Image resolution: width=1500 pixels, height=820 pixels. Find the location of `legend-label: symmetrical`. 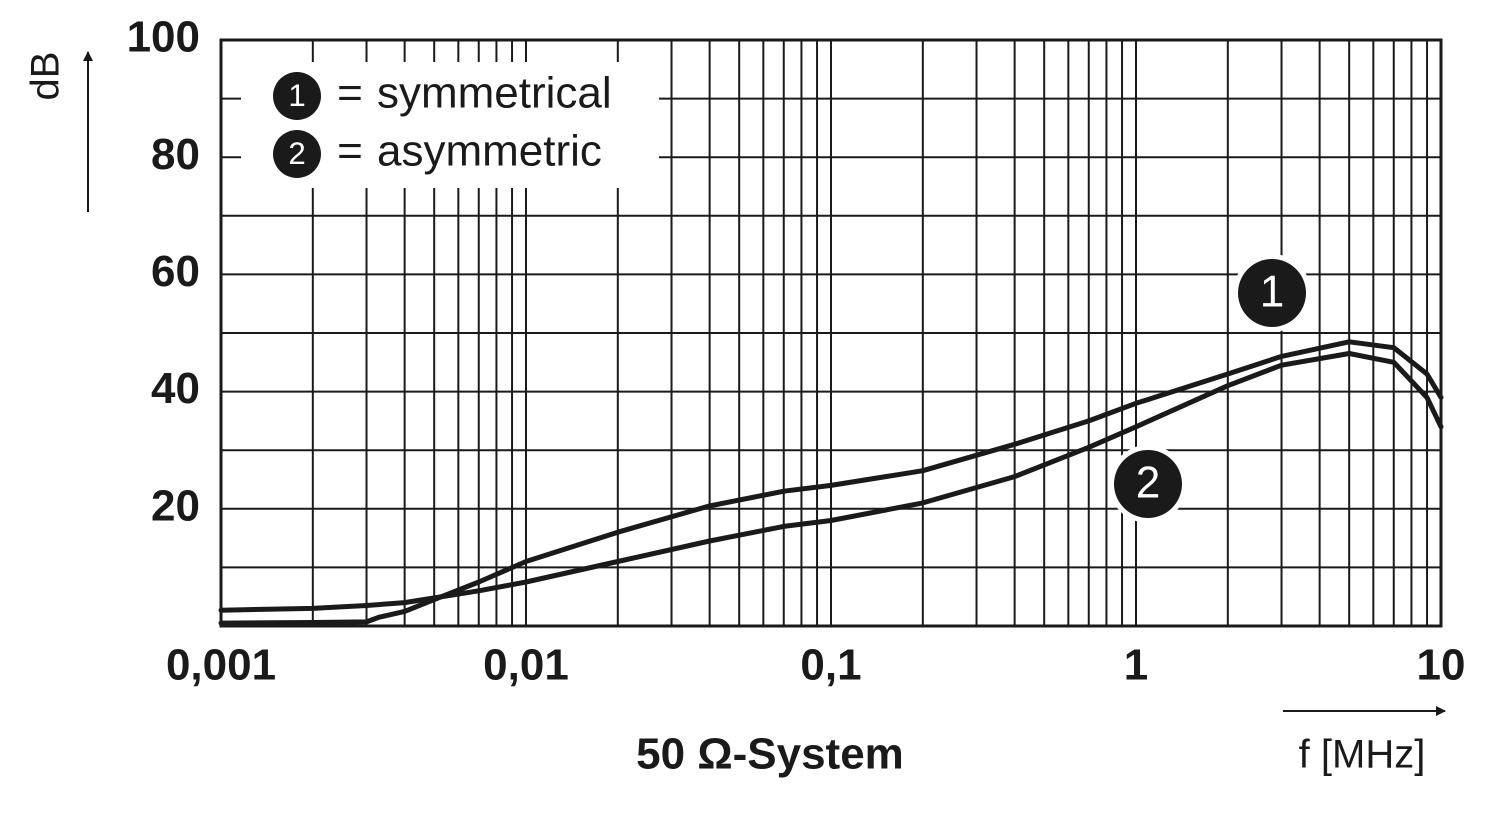

legend-label: symmetrical is located at coordinates (494, 93).